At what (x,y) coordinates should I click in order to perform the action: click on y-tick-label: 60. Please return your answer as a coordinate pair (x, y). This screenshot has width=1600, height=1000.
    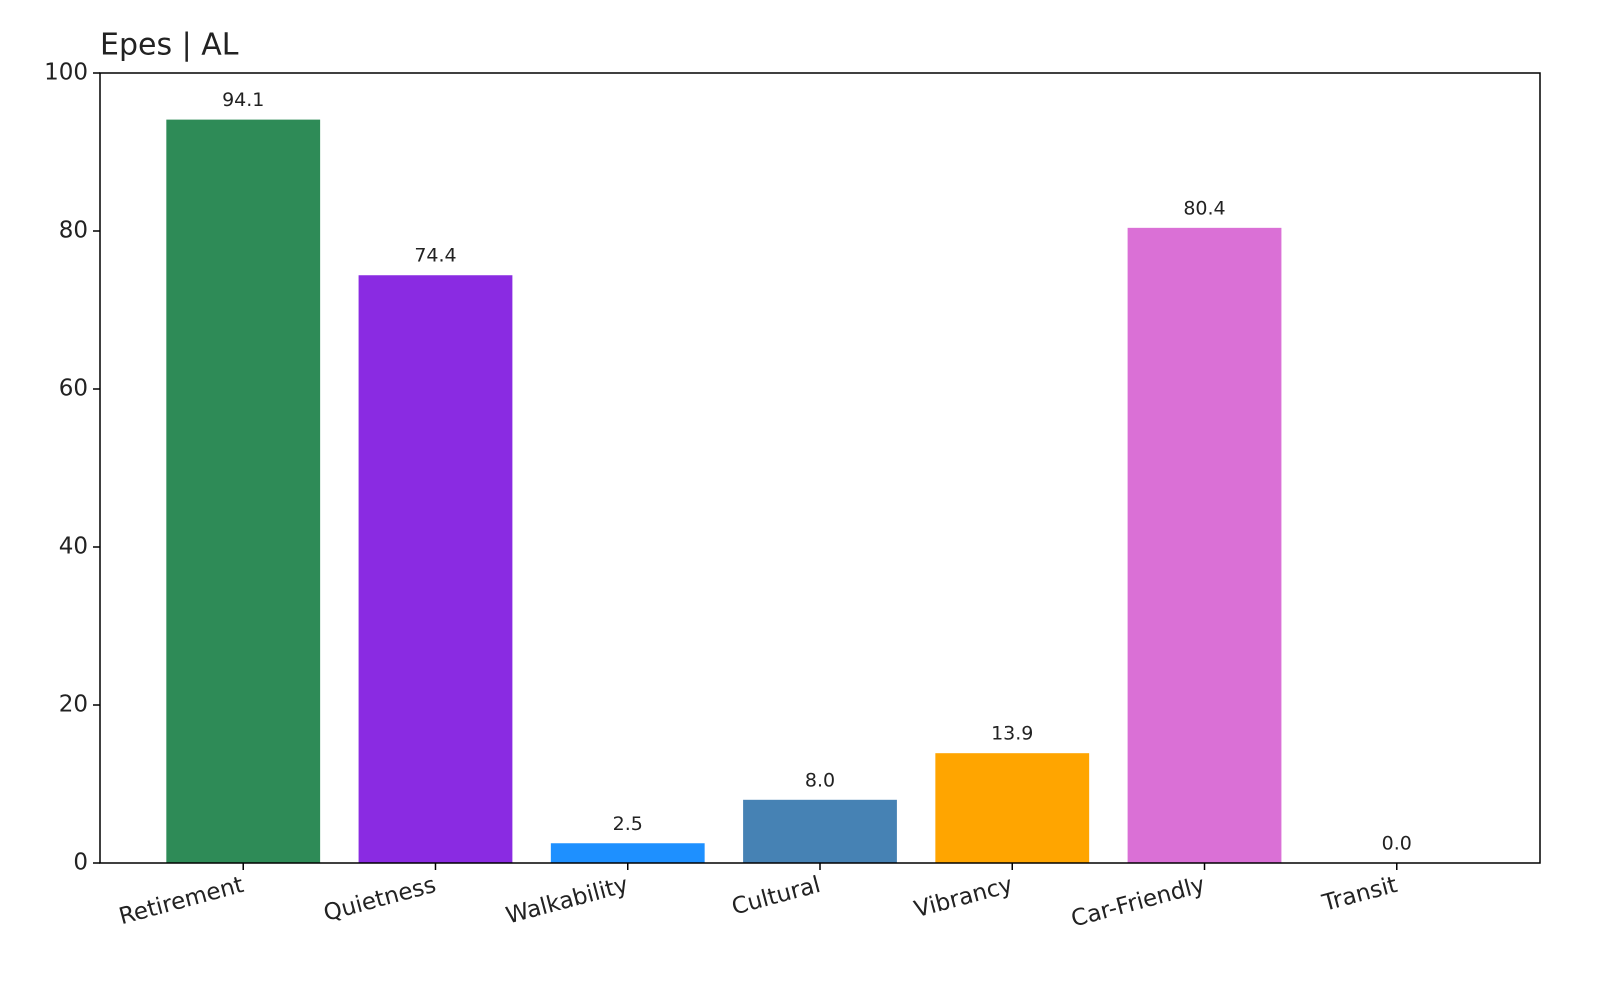
    Looking at the image, I should click on (73, 389).